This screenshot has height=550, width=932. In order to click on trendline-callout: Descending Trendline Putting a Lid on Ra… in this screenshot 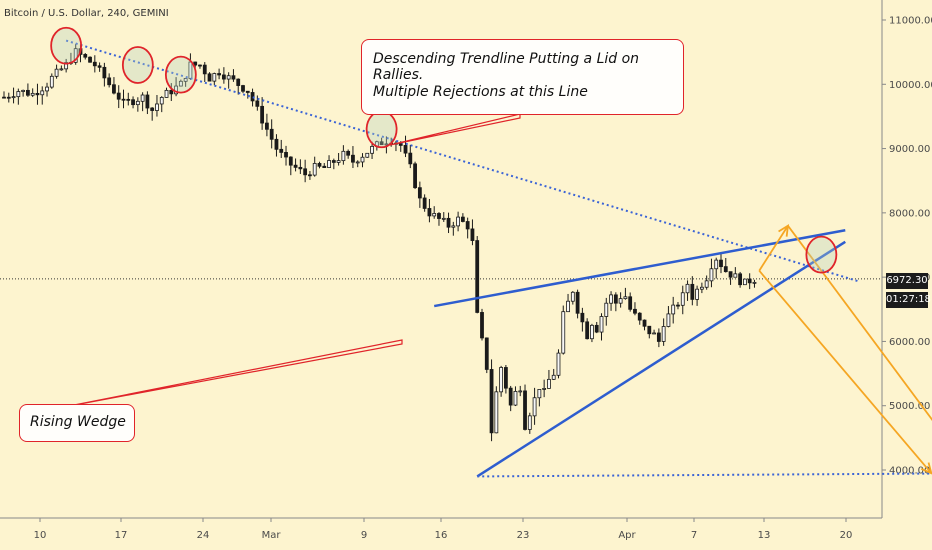, I will do `click(522, 77)`.